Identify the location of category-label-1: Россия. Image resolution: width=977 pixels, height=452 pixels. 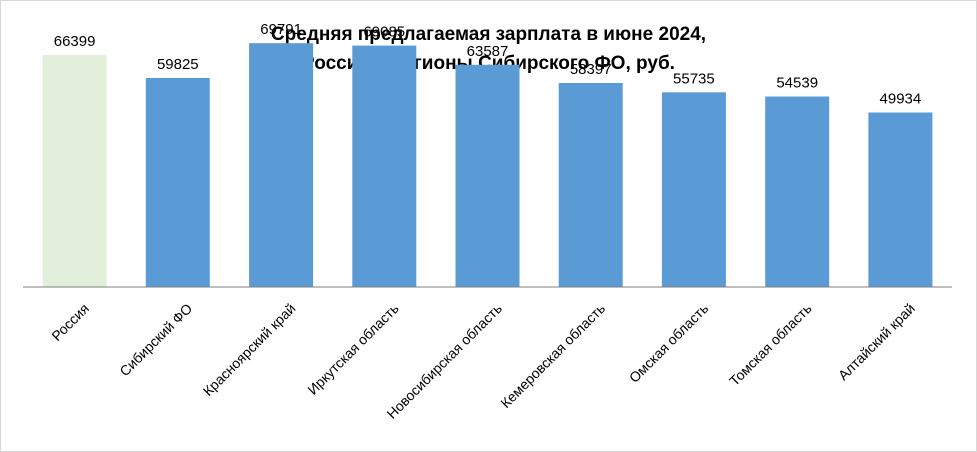
(70, 322).